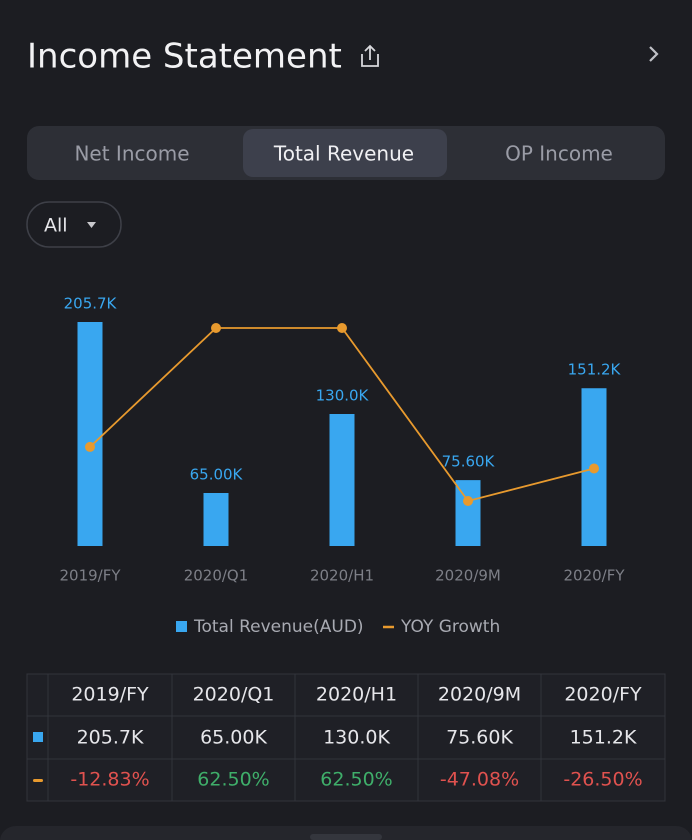  Describe the element at coordinates (181, 626) in the screenshot. I see `legend-swatch` at that location.